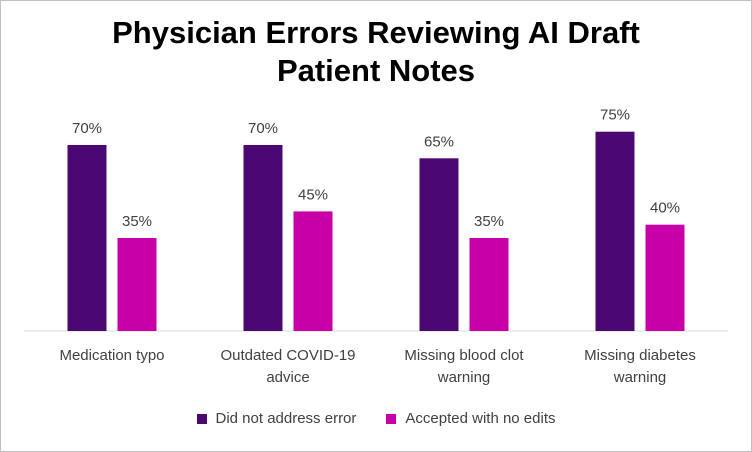 This screenshot has width=752, height=452. What do you see at coordinates (376, 32) in the screenshot?
I see `chart-title-line-1: Physician Errors Reviewing AI Draft` at bounding box center [376, 32].